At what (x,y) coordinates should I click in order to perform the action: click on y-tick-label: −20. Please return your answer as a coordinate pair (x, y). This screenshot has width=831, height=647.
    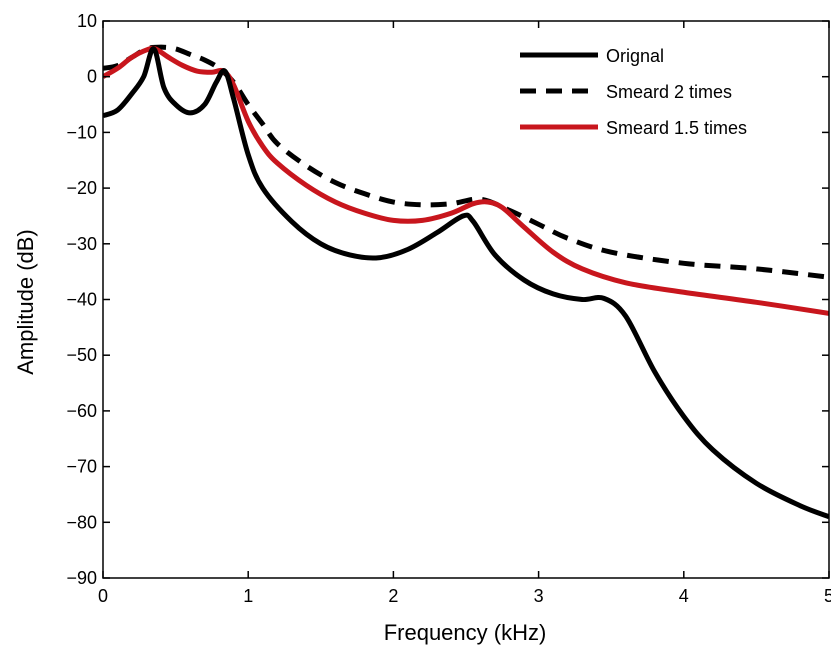
    Looking at the image, I should click on (81, 188).